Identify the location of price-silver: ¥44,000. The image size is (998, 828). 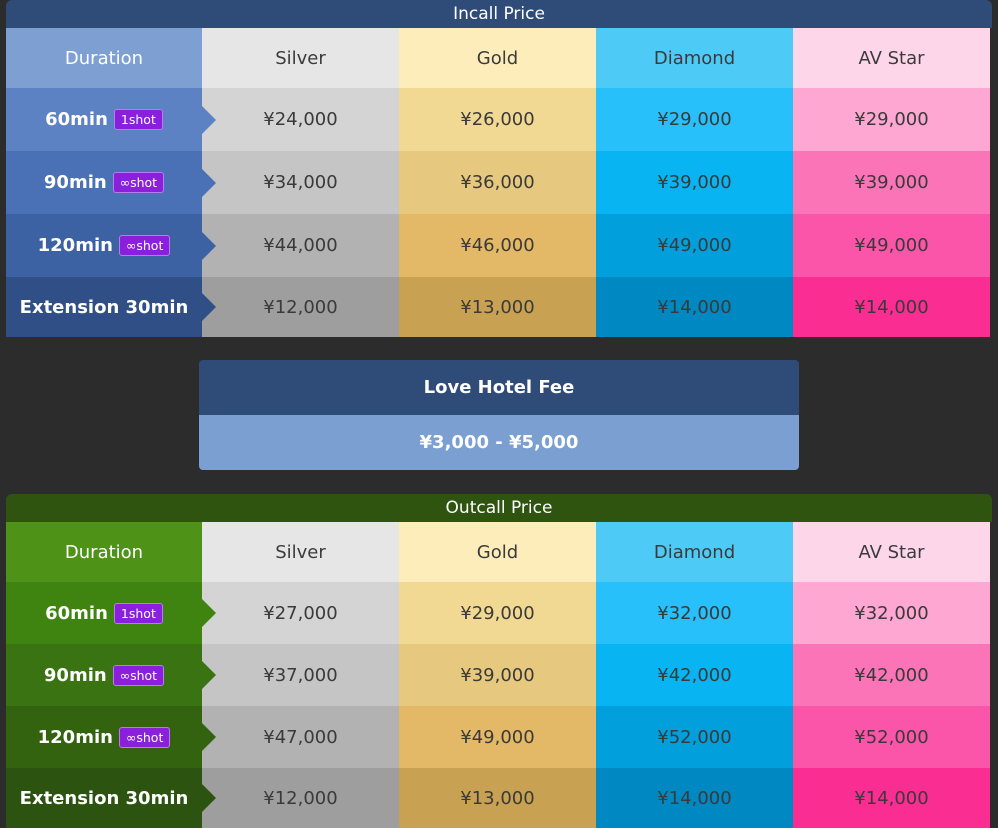
(300, 245).